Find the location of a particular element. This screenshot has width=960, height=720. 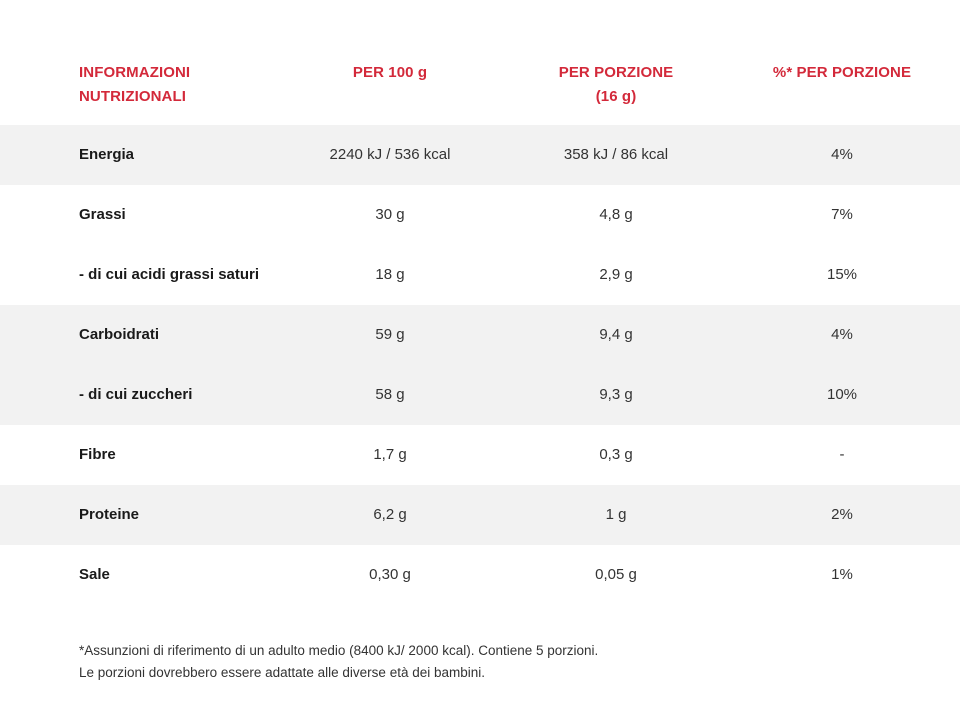

row-label: Energia is located at coordinates (107, 154).